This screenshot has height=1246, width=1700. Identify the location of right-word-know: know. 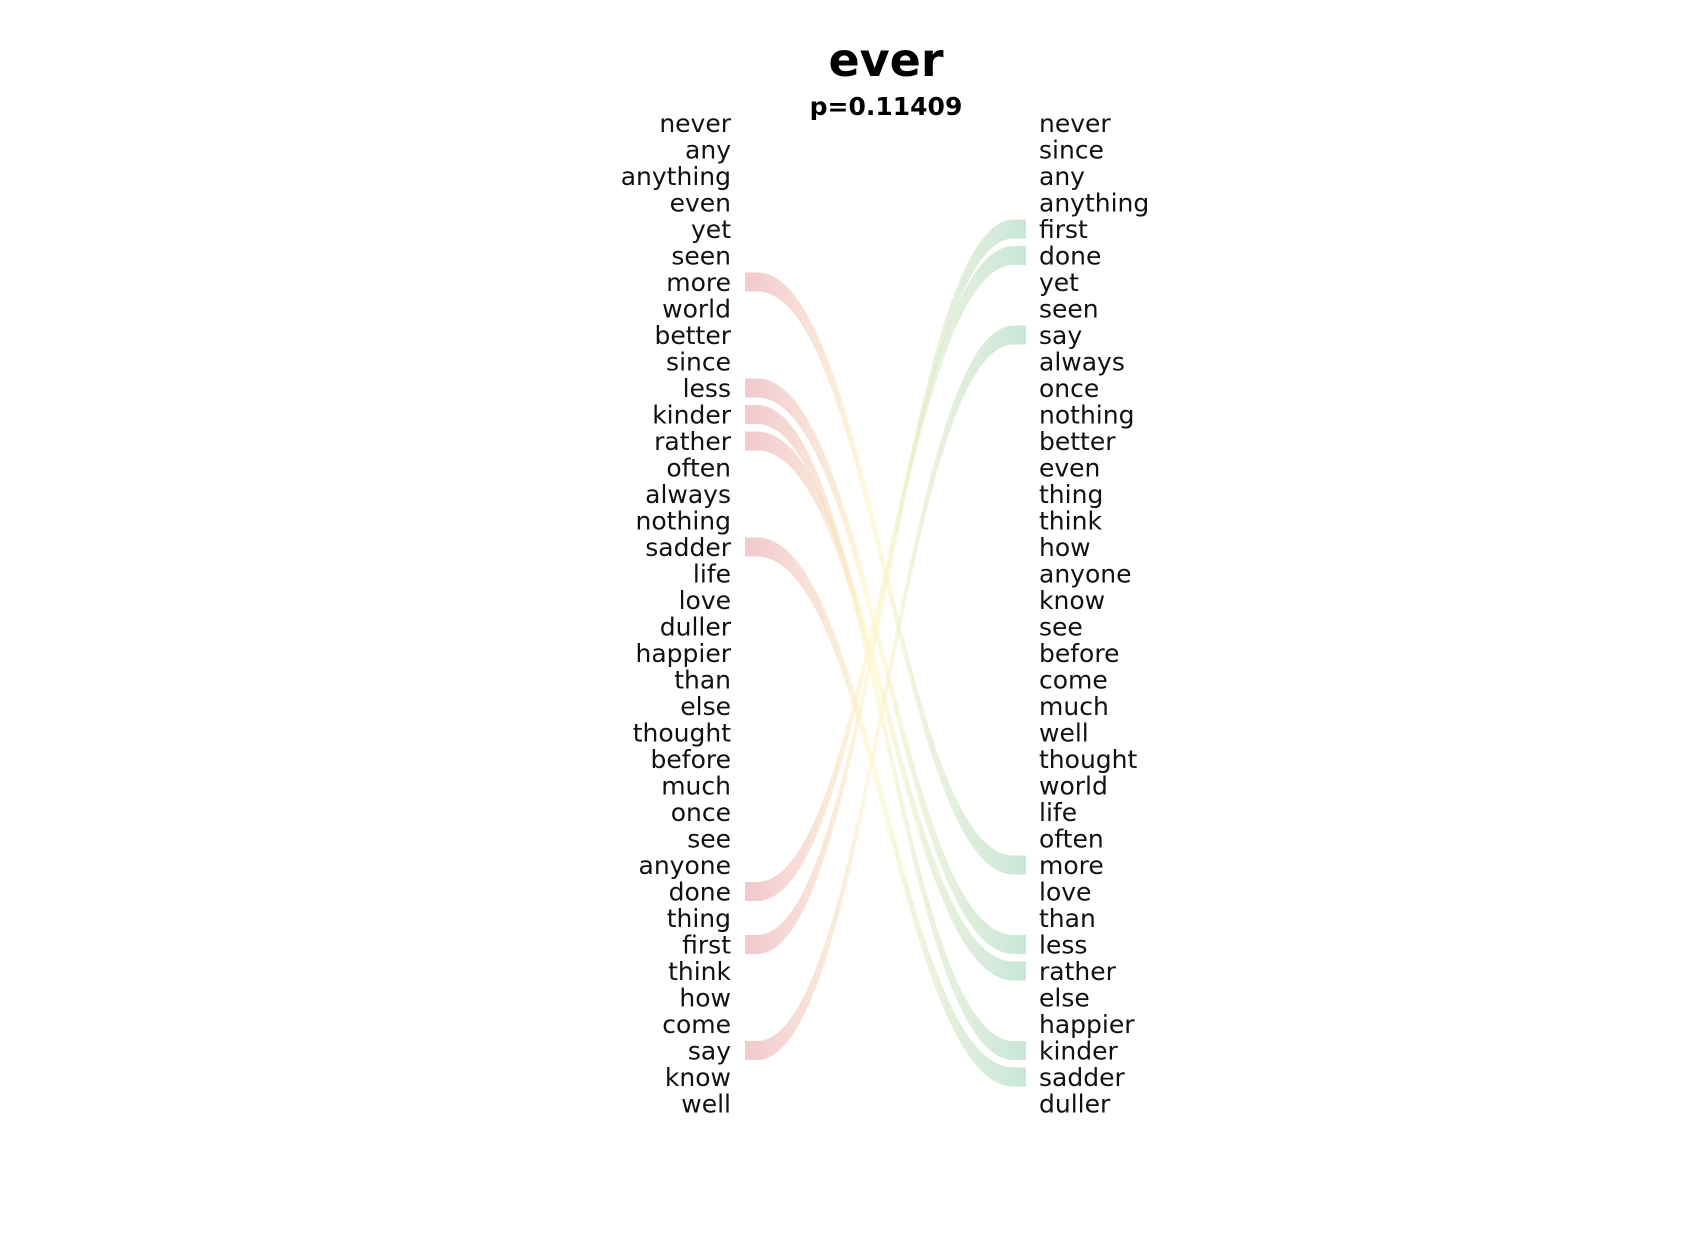
(1072, 600).